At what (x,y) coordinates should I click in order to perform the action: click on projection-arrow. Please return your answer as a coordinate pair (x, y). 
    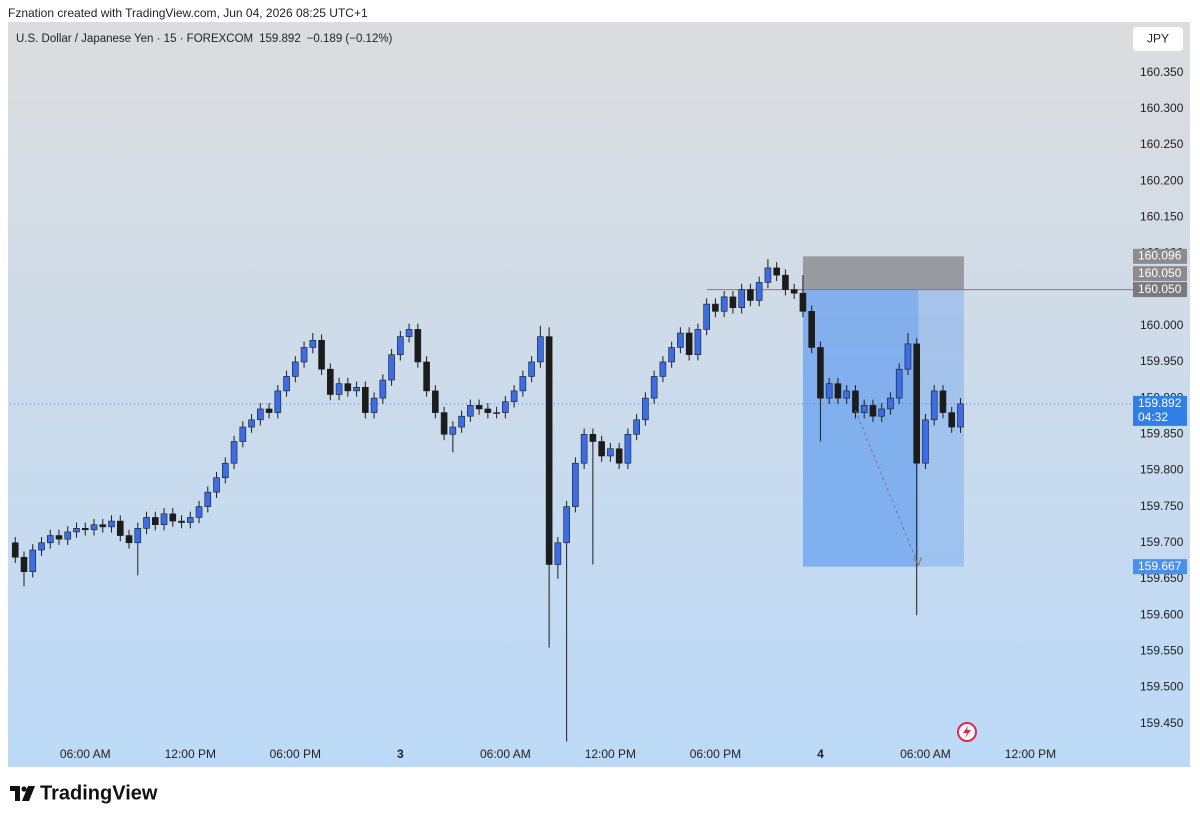
    Looking at the image, I should click on (886, 488).